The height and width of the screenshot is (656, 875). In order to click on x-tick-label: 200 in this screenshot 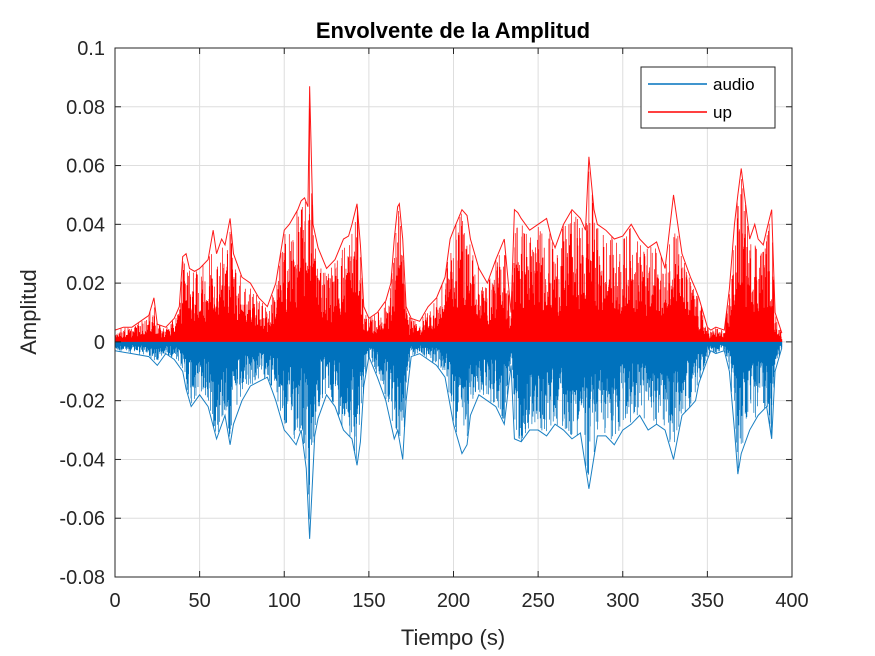, I will do `click(453, 601)`.